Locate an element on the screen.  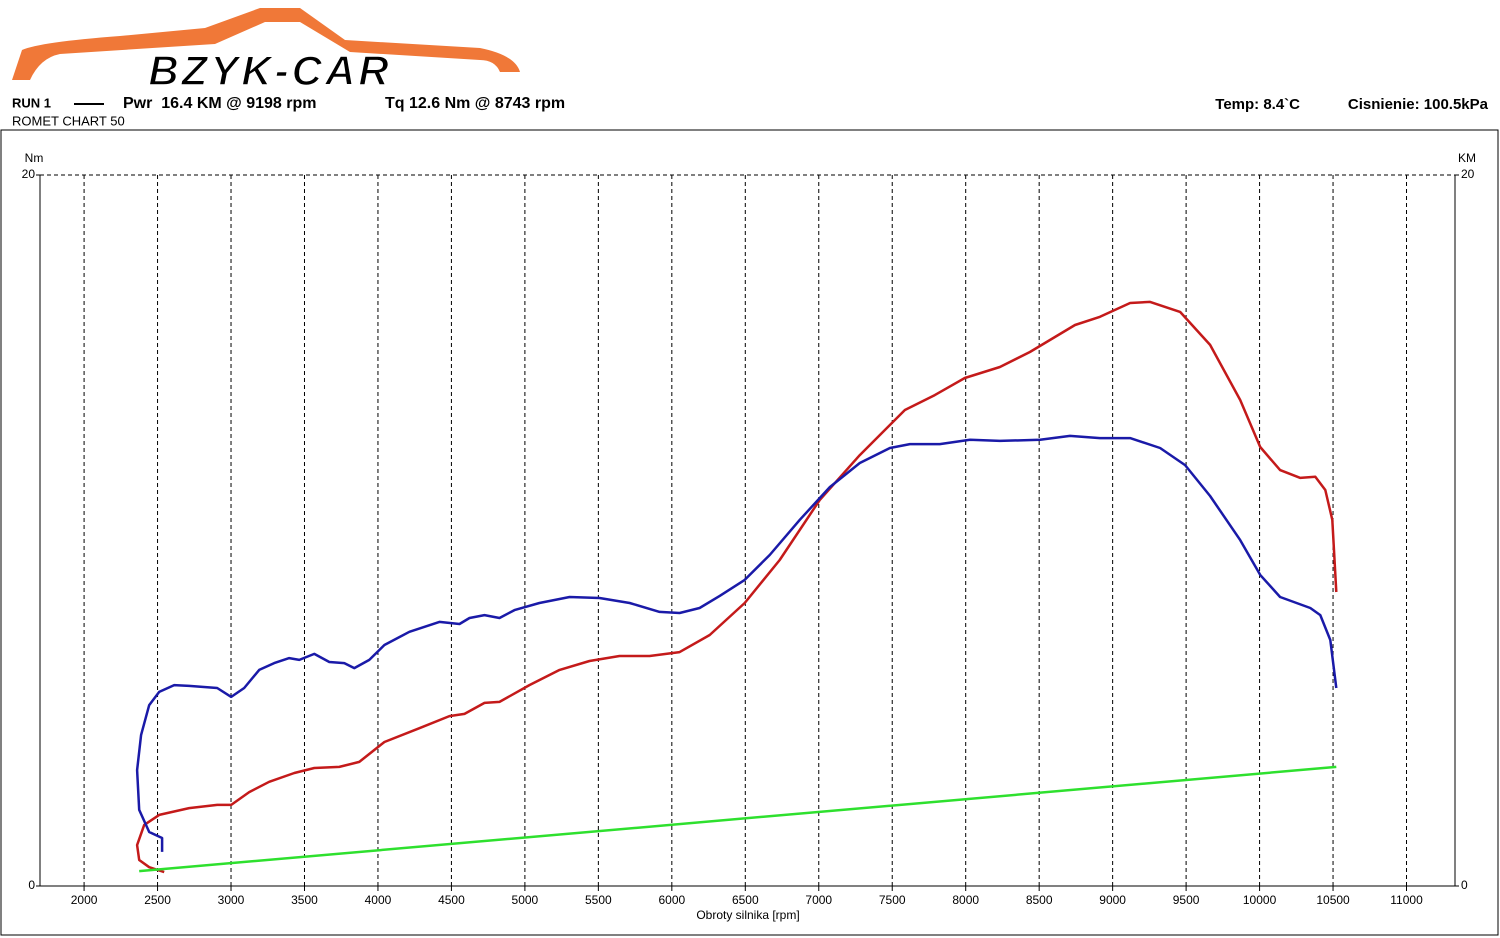
run-label: RUN 1 is located at coordinates (31, 102).